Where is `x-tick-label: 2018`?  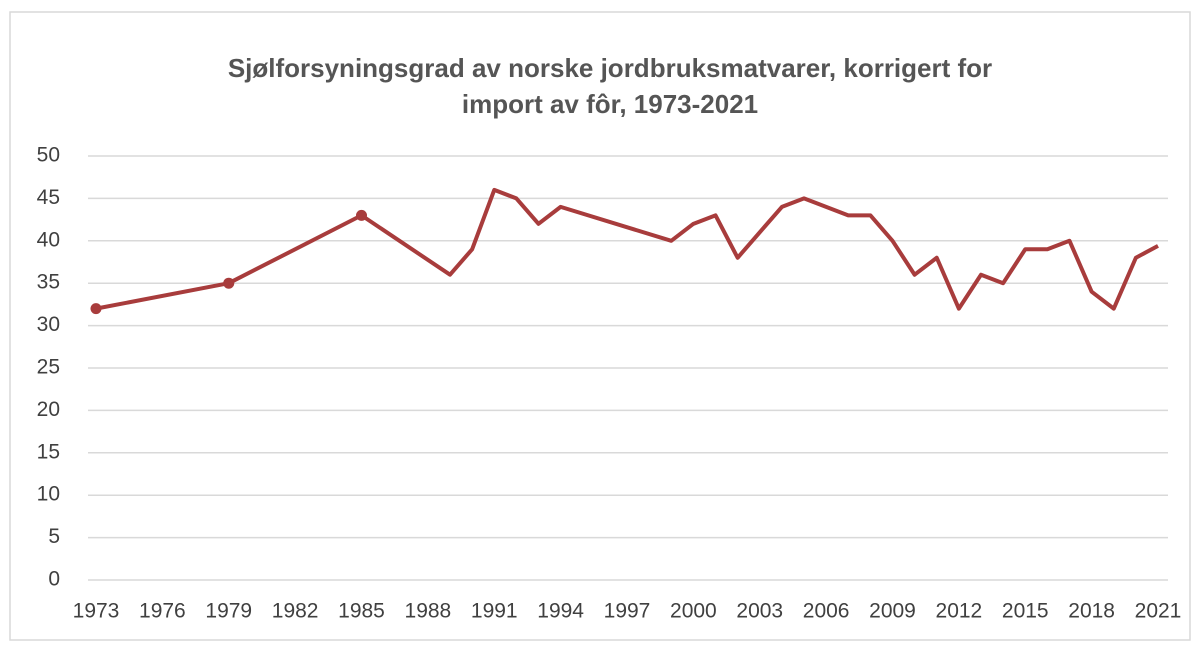 x-tick-label: 2018 is located at coordinates (1091, 611).